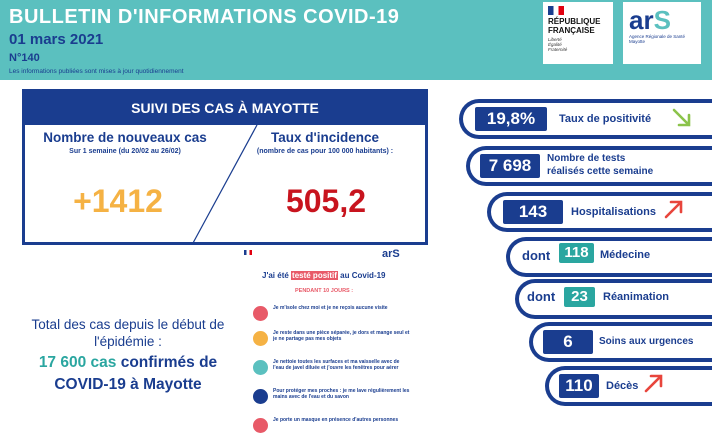  What do you see at coordinates (681, 117) in the screenshot?
I see `trend-down-icon` at bounding box center [681, 117].